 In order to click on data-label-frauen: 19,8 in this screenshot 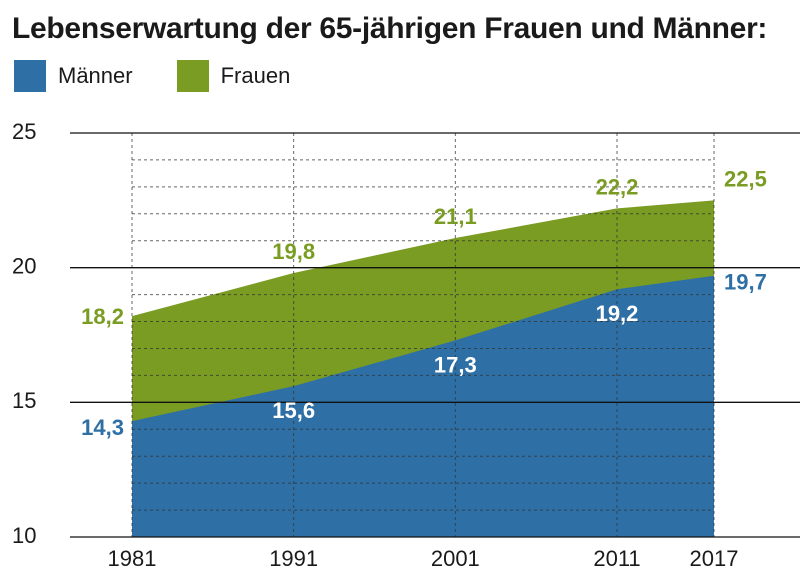, I will do `click(293, 251)`.